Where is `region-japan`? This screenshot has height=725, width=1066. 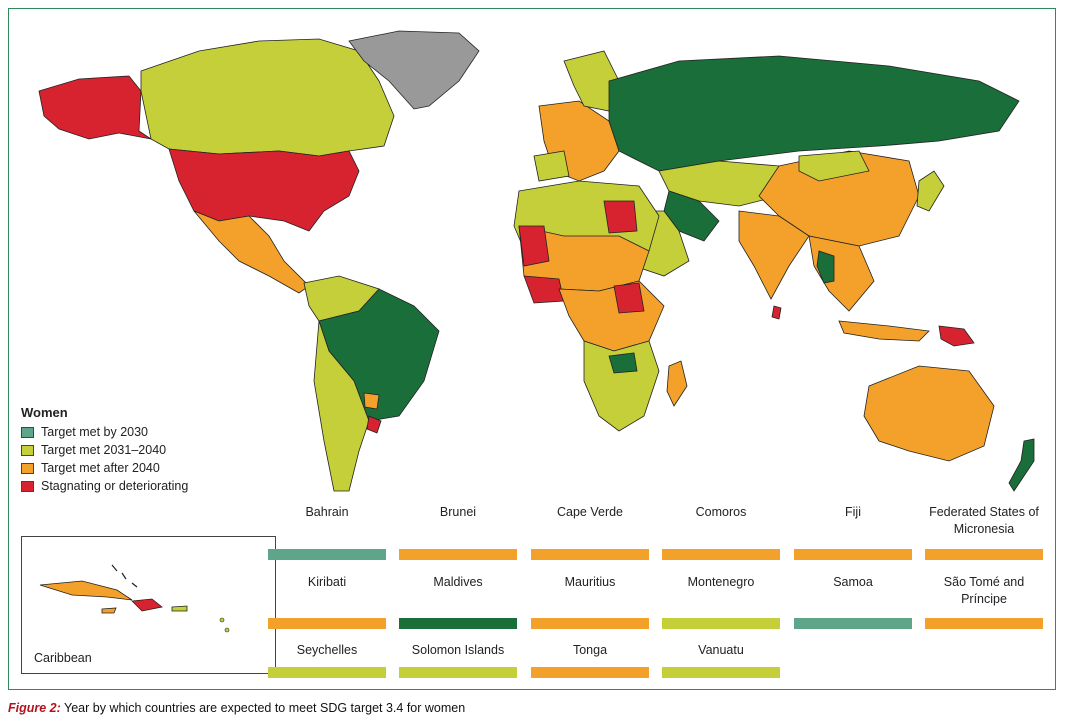 region-japan is located at coordinates (930, 191).